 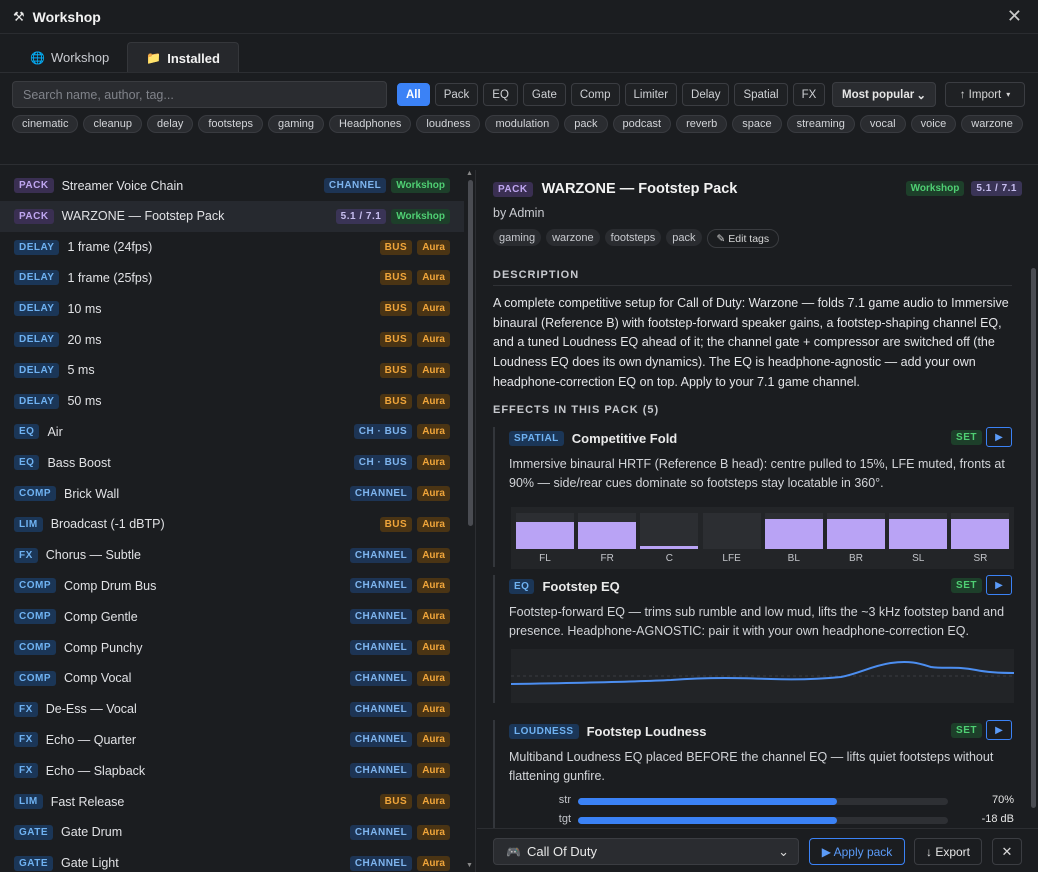 What do you see at coordinates (110, 277) in the screenshot?
I see `preset-name: 1 frame (25fps)` at bounding box center [110, 277].